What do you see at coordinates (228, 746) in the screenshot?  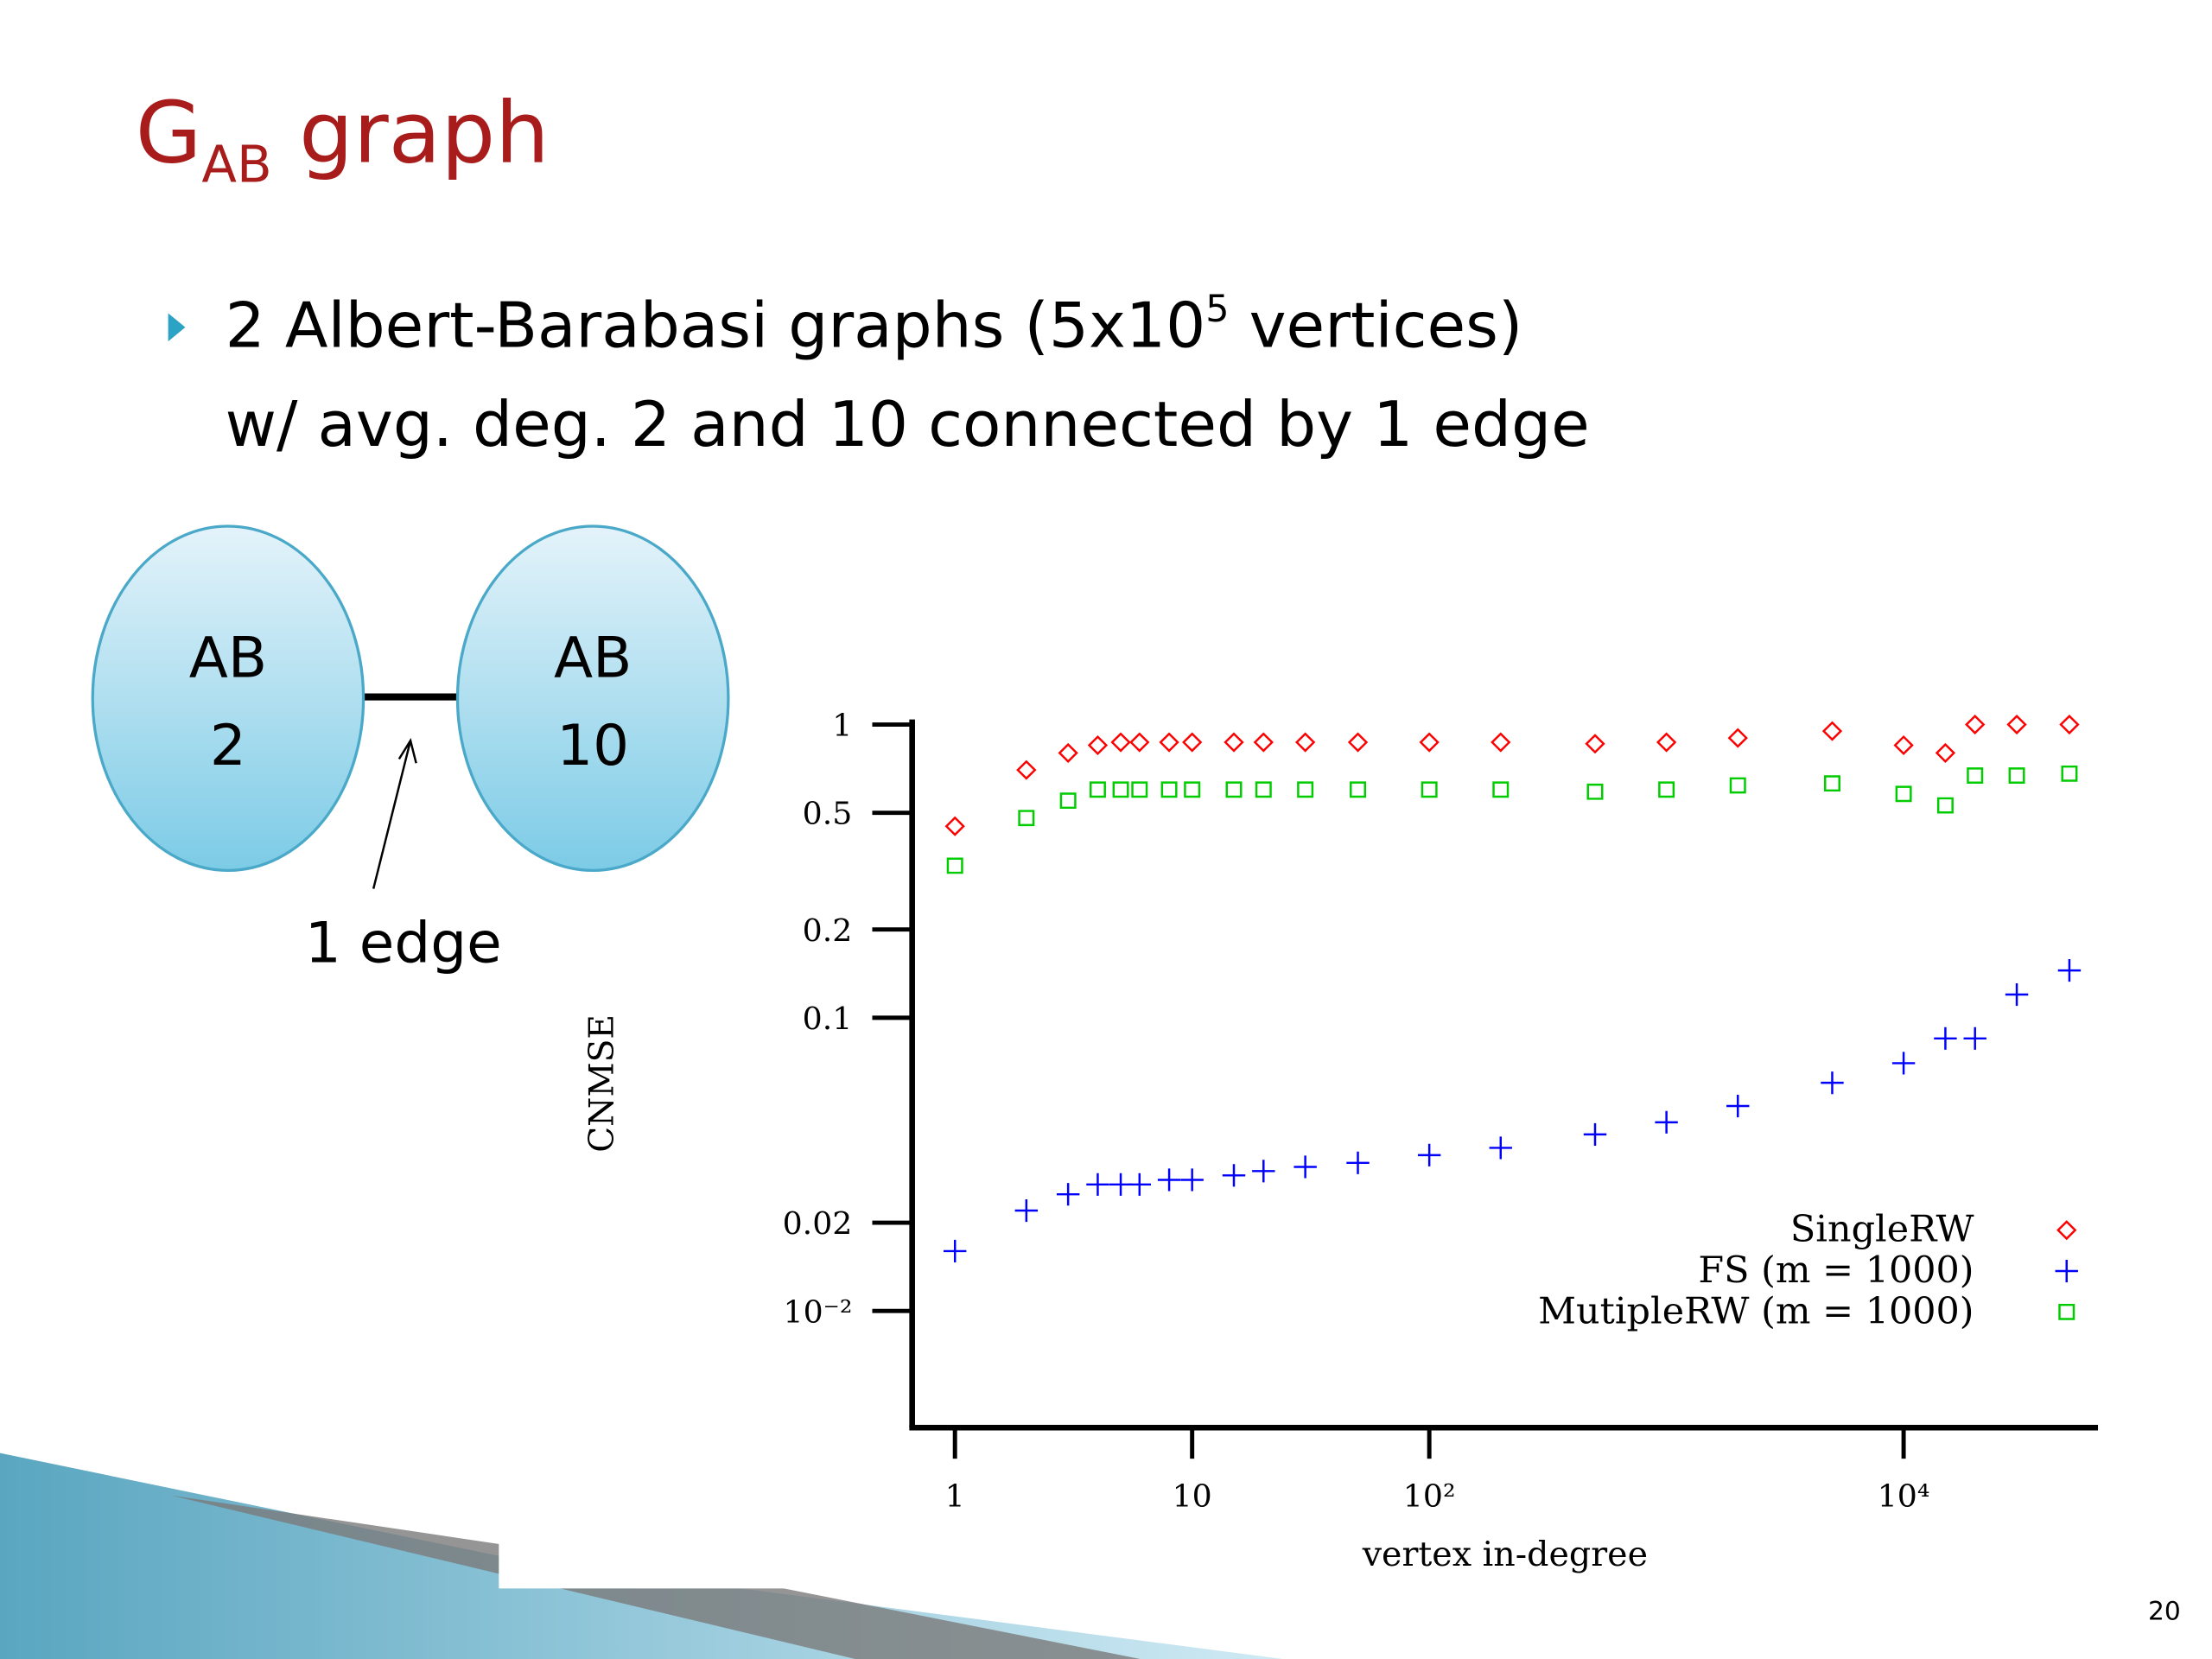 I see `node-label: 2` at bounding box center [228, 746].